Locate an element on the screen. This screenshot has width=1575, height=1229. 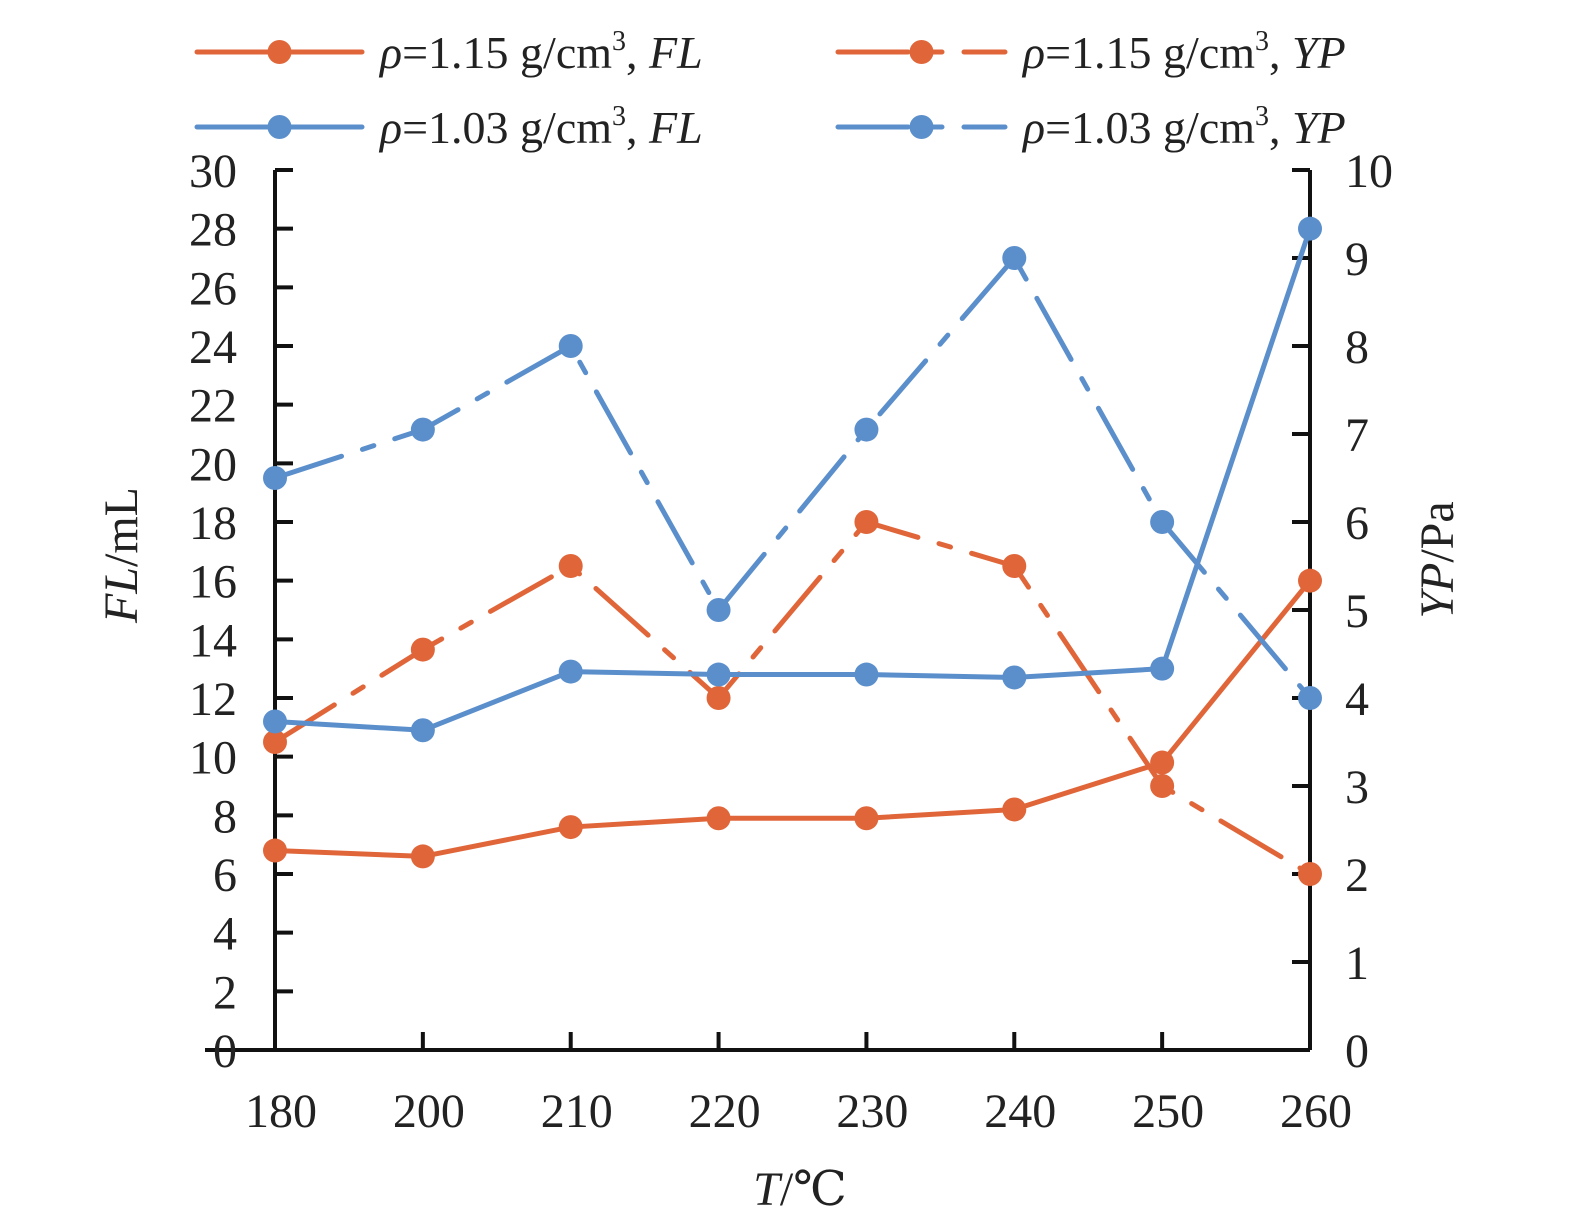
left-tick-label: 26 is located at coordinates (213, 288).